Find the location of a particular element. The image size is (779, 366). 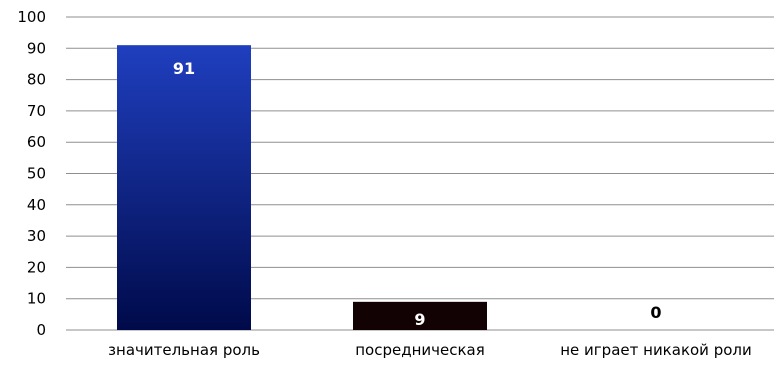

x-category-label-3: не играет никакой роли is located at coordinates (655, 350).